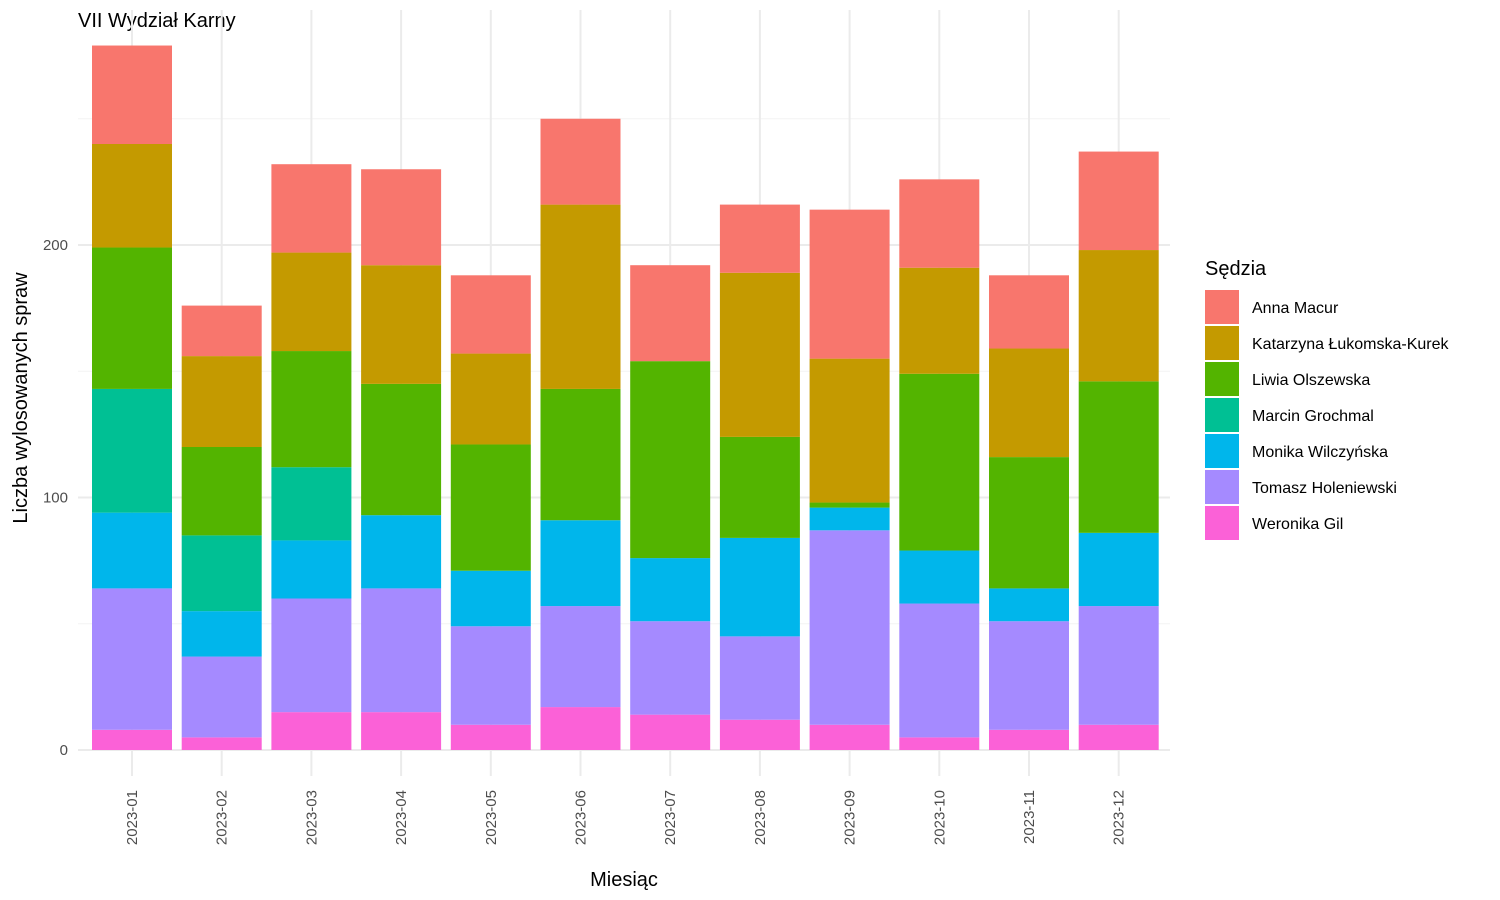 This screenshot has width=1500, height=900. What do you see at coordinates (1324, 488) in the screenshot?
I see `legend-label: Tomasz Holeniewski` at bounding box center [1324, 488].